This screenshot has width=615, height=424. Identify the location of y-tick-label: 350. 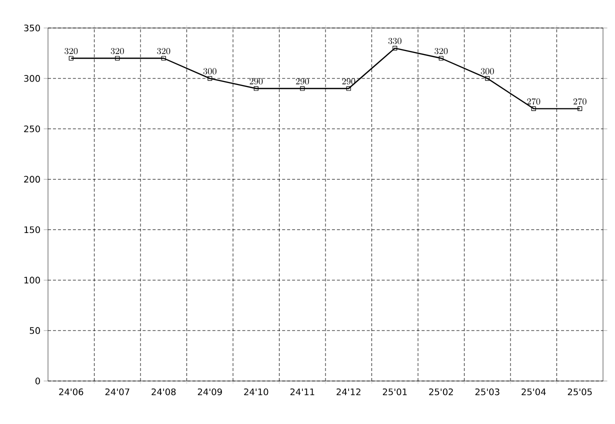
(32, 28).